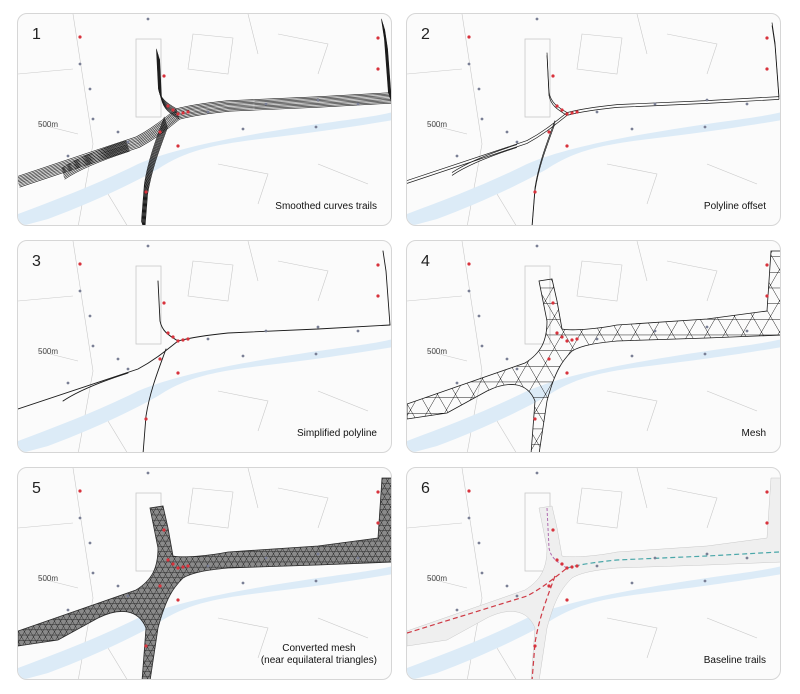  What do you see at coordinates (48, 351) in the screenshot?
I see `scale-label: 500m` at bounding box center [48, 351].